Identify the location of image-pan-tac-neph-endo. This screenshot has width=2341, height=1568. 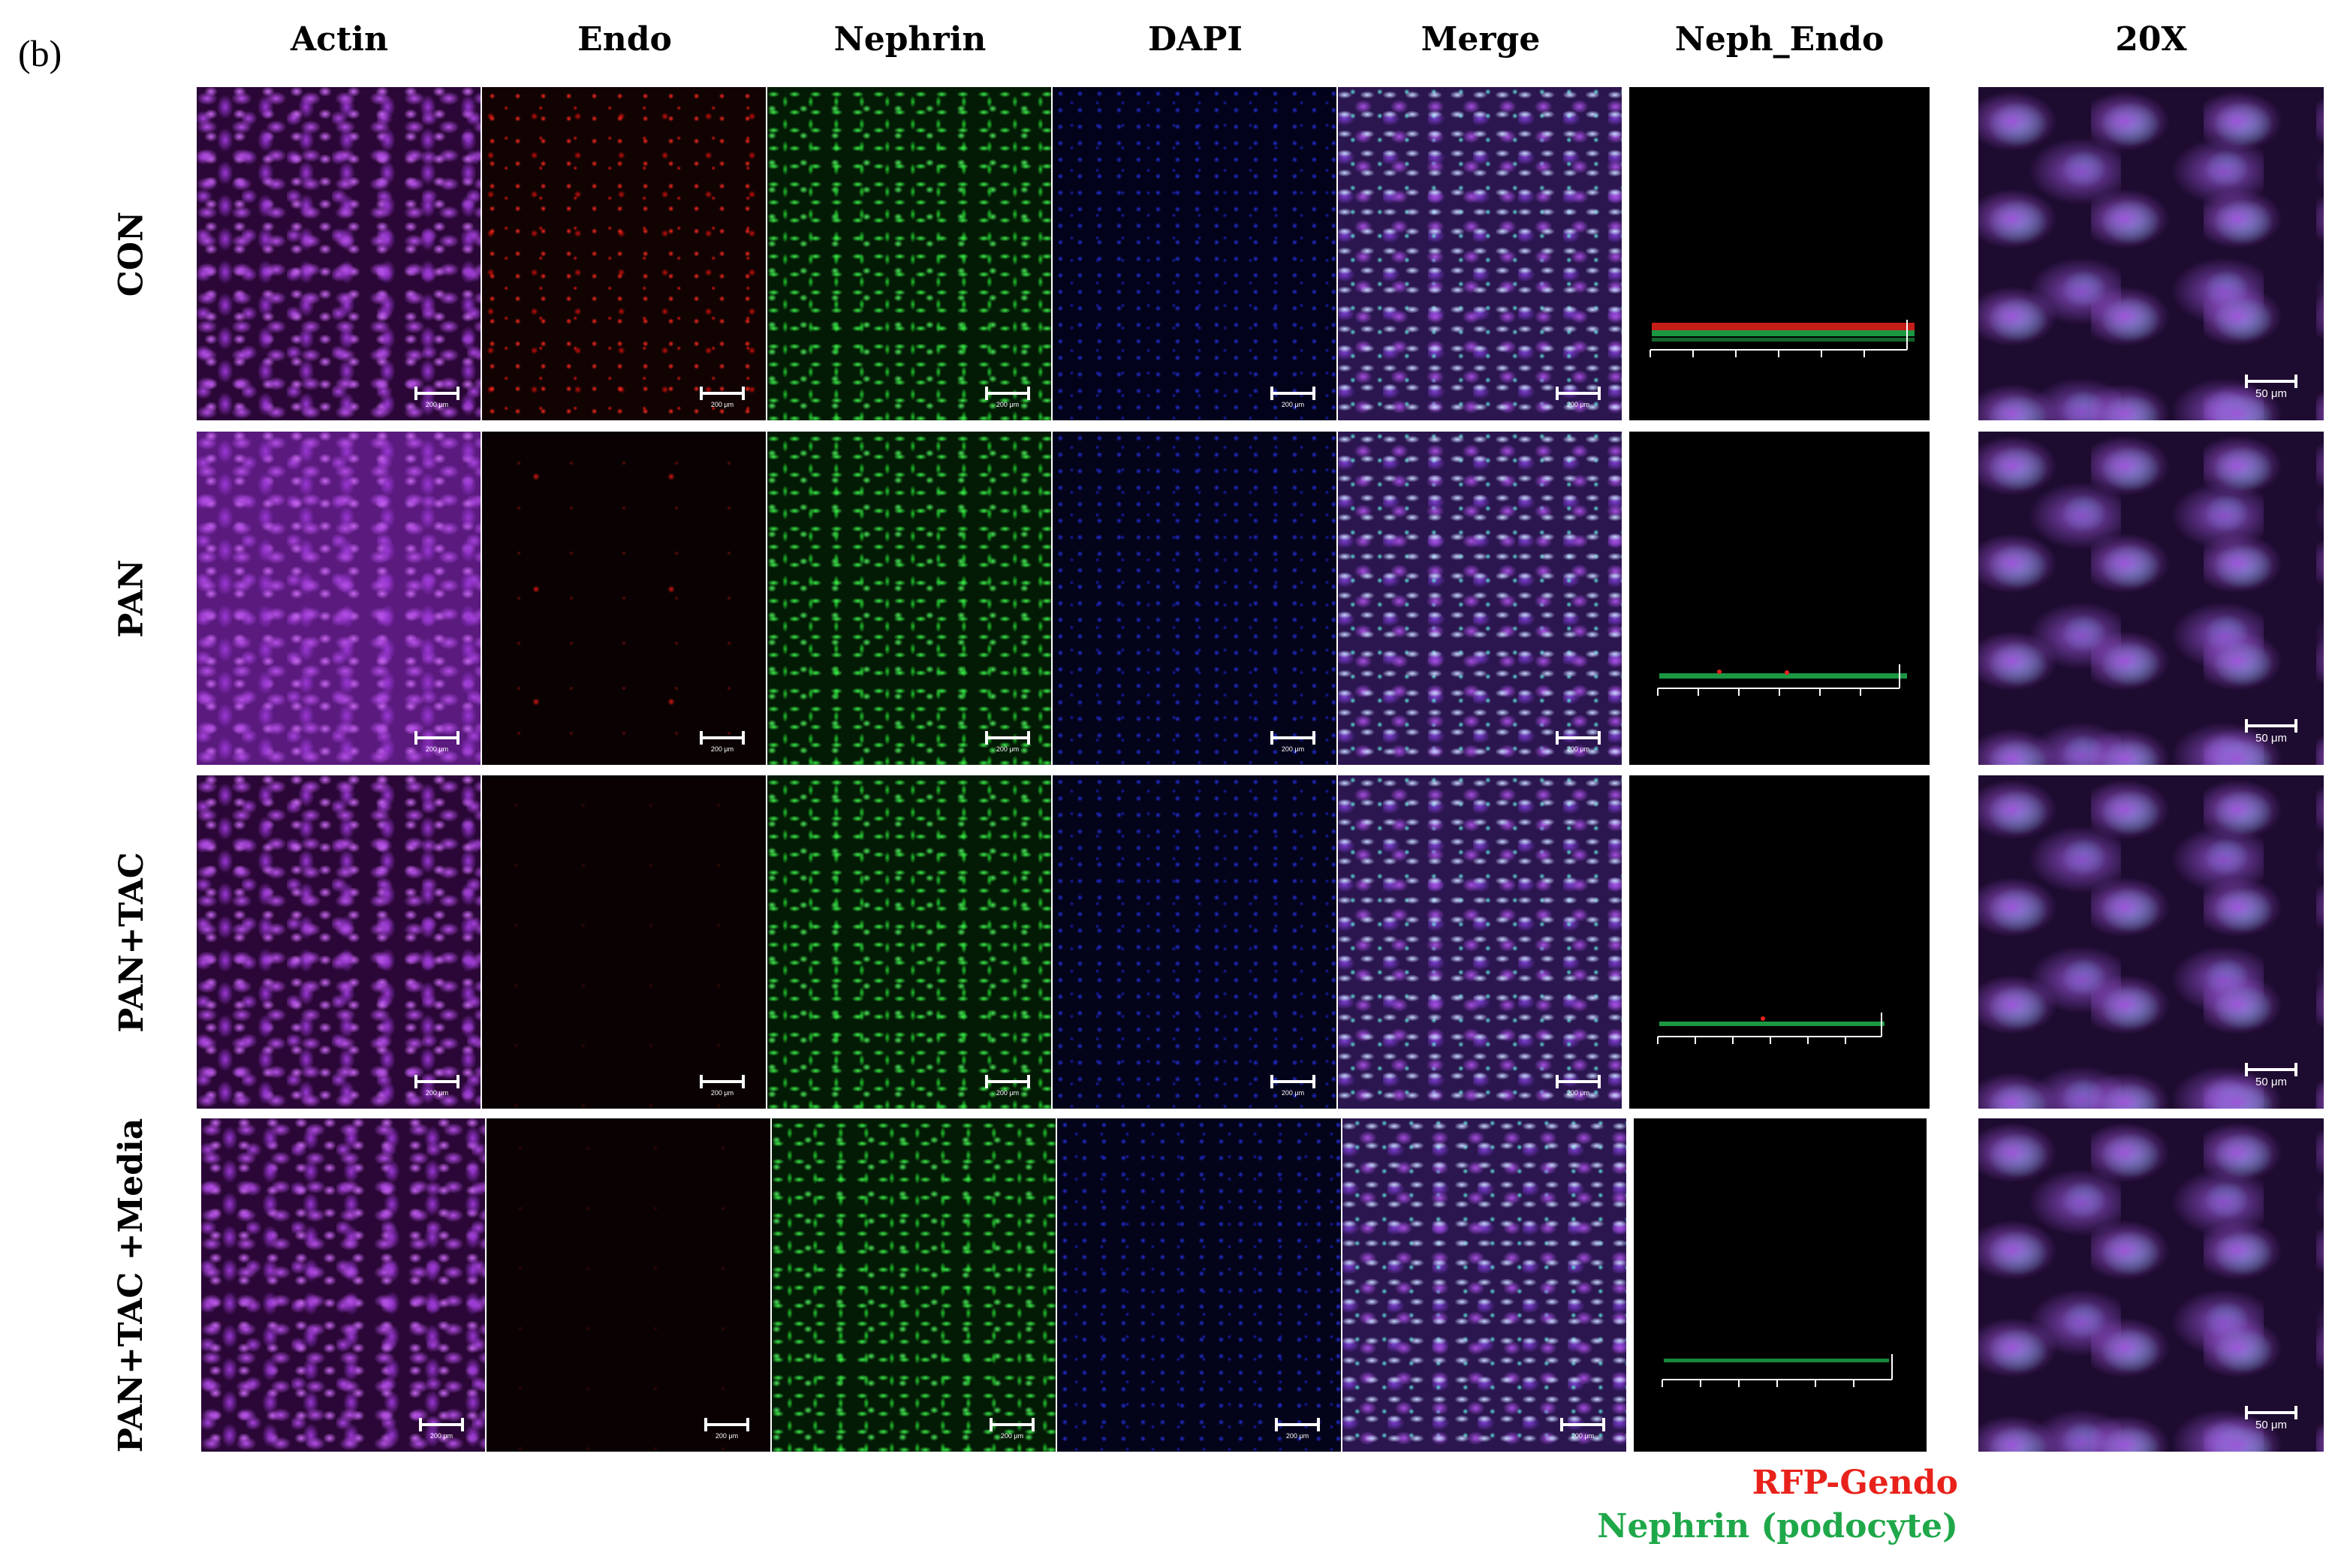
(1779, 942).